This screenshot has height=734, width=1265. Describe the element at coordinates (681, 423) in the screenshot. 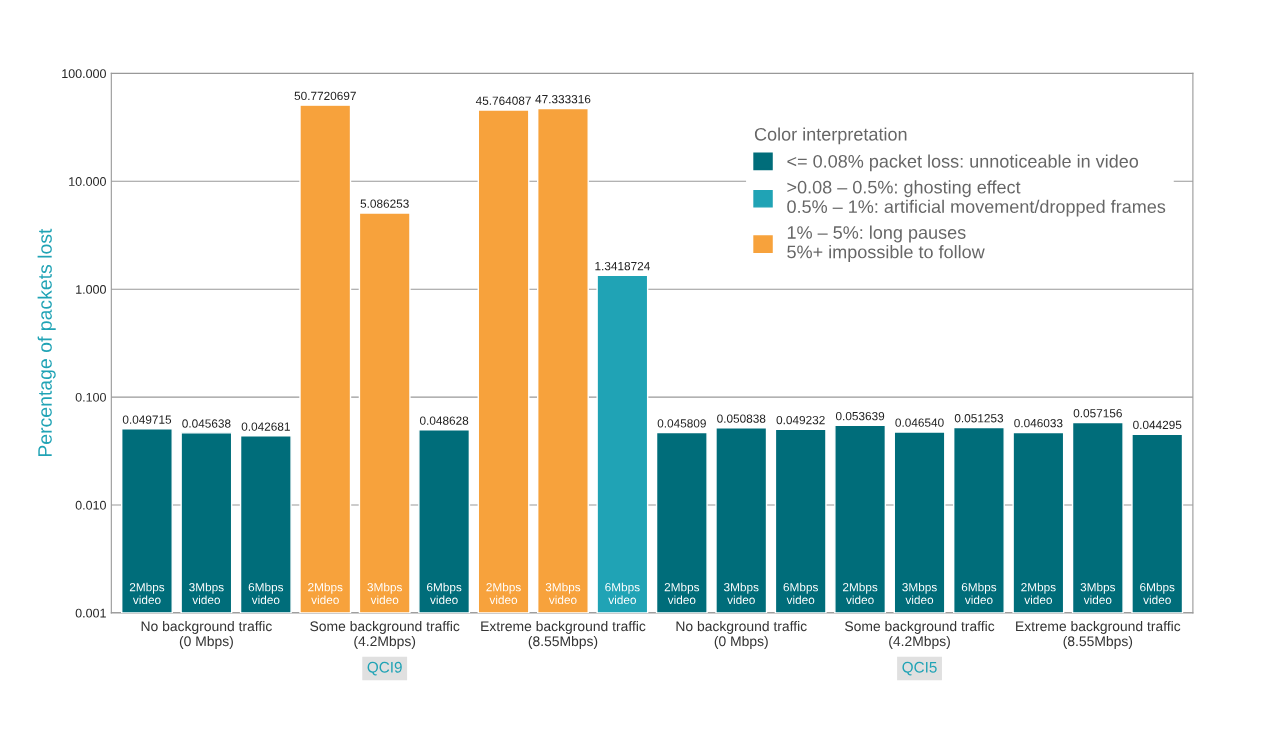

I see `data-label: 0.045809` at that location.